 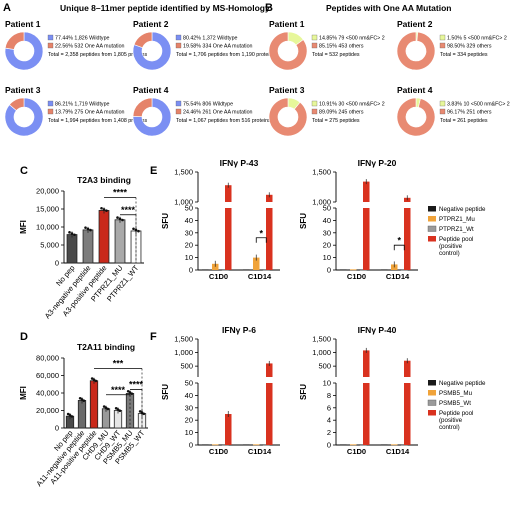 I want to click on legend-entry: 96.17% 251 others, so click(x=469, y=113).